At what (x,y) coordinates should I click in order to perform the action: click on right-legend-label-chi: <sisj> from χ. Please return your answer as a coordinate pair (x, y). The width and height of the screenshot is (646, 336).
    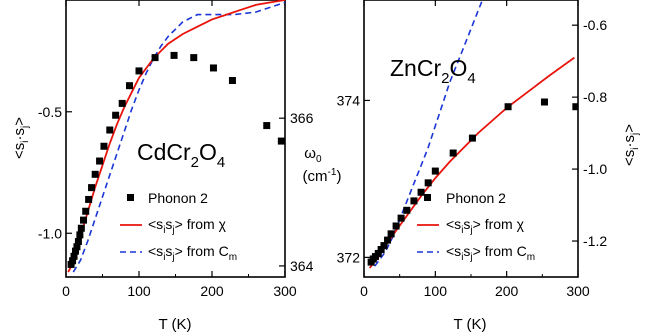
    Looking at the image, I should click on (485, 226).